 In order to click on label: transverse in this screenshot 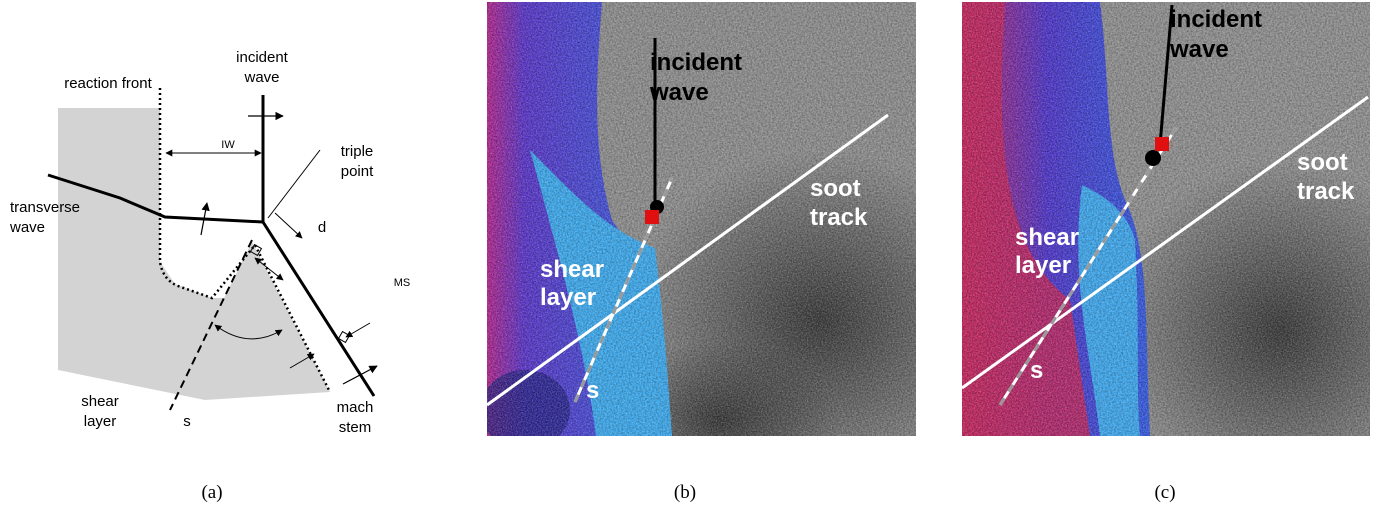, I will do `click(45, 207)`.